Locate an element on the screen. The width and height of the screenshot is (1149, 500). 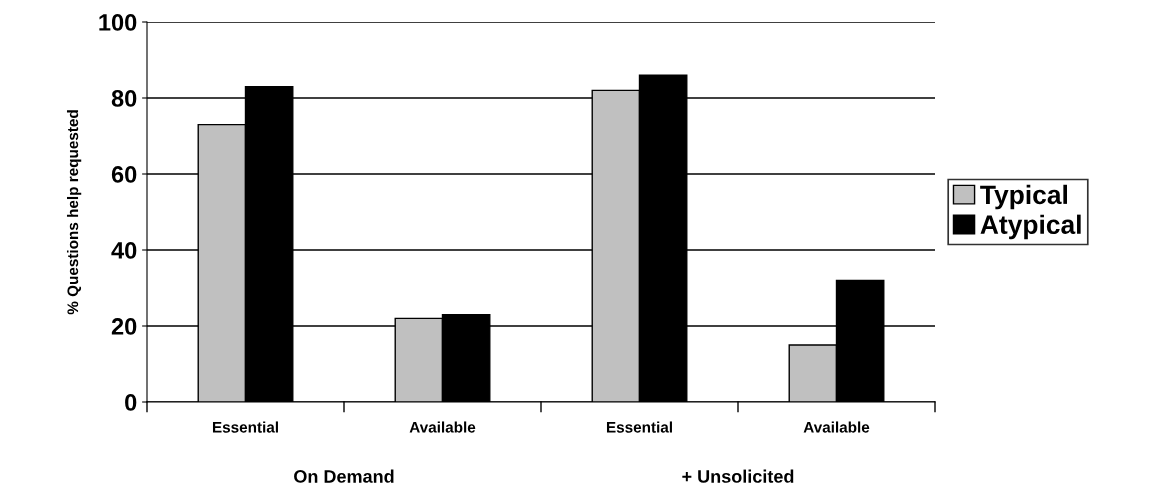
y-tick-label: 0 is located at coordinates (131, 402).